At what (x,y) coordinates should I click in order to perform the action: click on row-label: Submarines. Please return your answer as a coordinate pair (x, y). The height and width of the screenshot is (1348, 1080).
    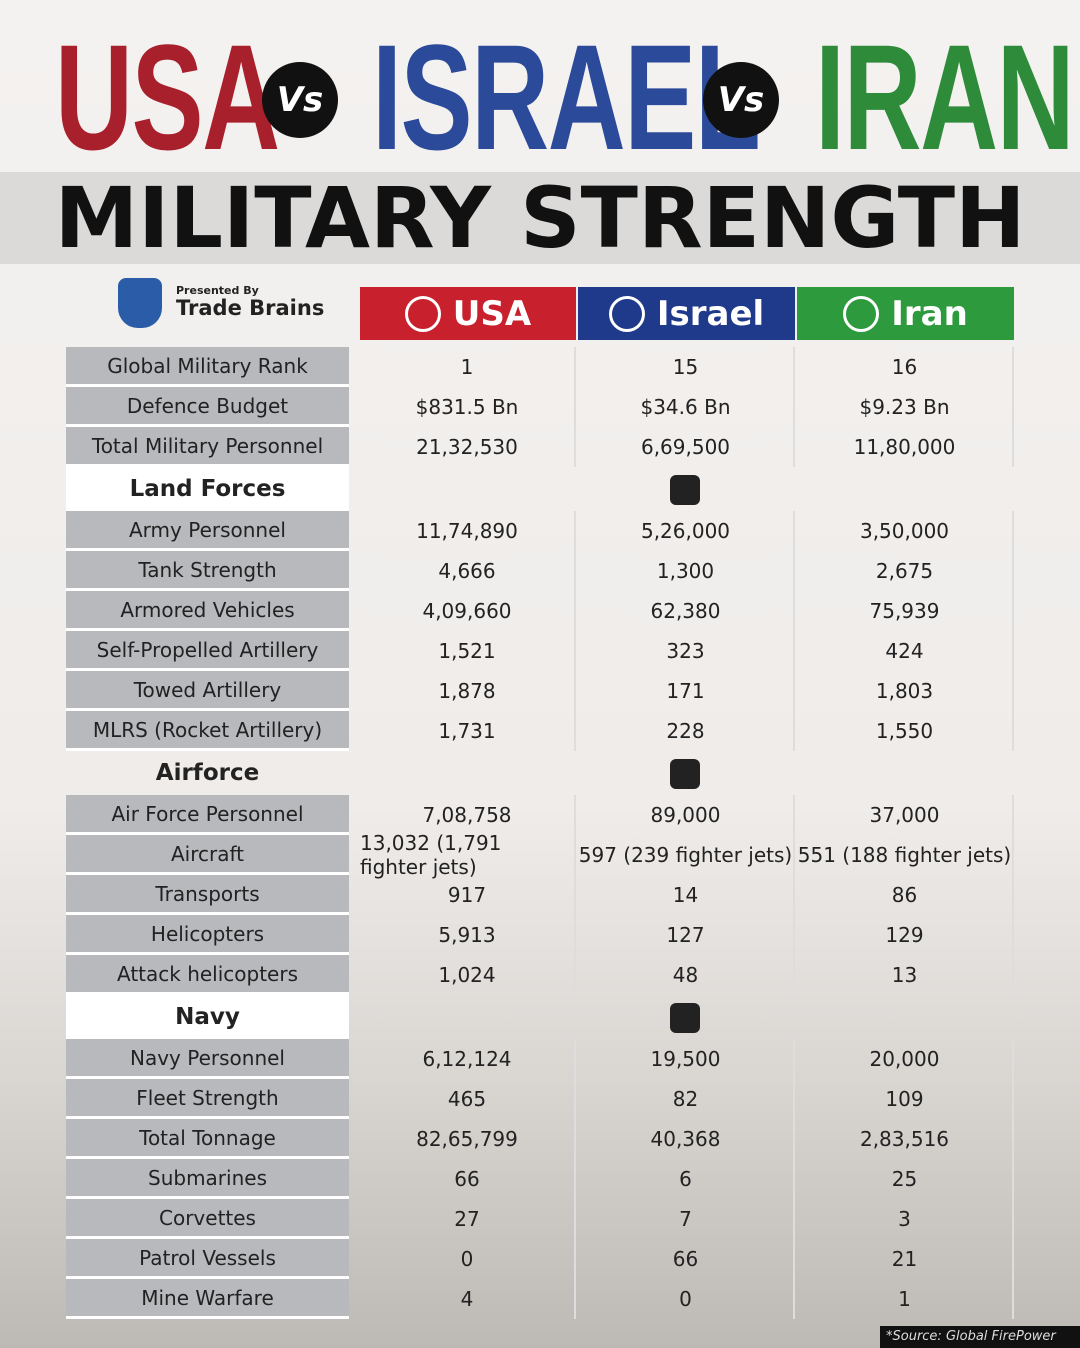
    Looking at the image, I should click on (207, 1179).